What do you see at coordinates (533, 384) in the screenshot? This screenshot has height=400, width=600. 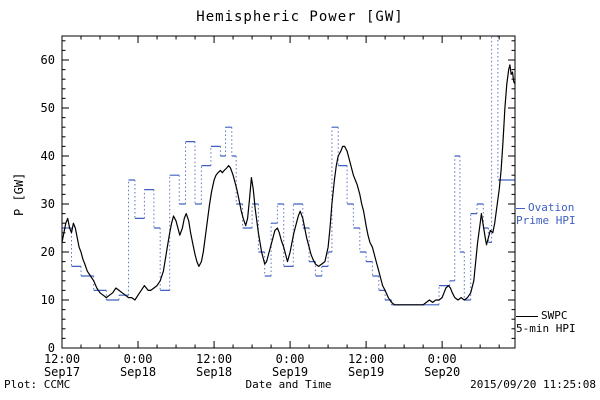 I see `plot-timestamp: 2015/09/20 11:25:08` at bounding box center [533, 384].